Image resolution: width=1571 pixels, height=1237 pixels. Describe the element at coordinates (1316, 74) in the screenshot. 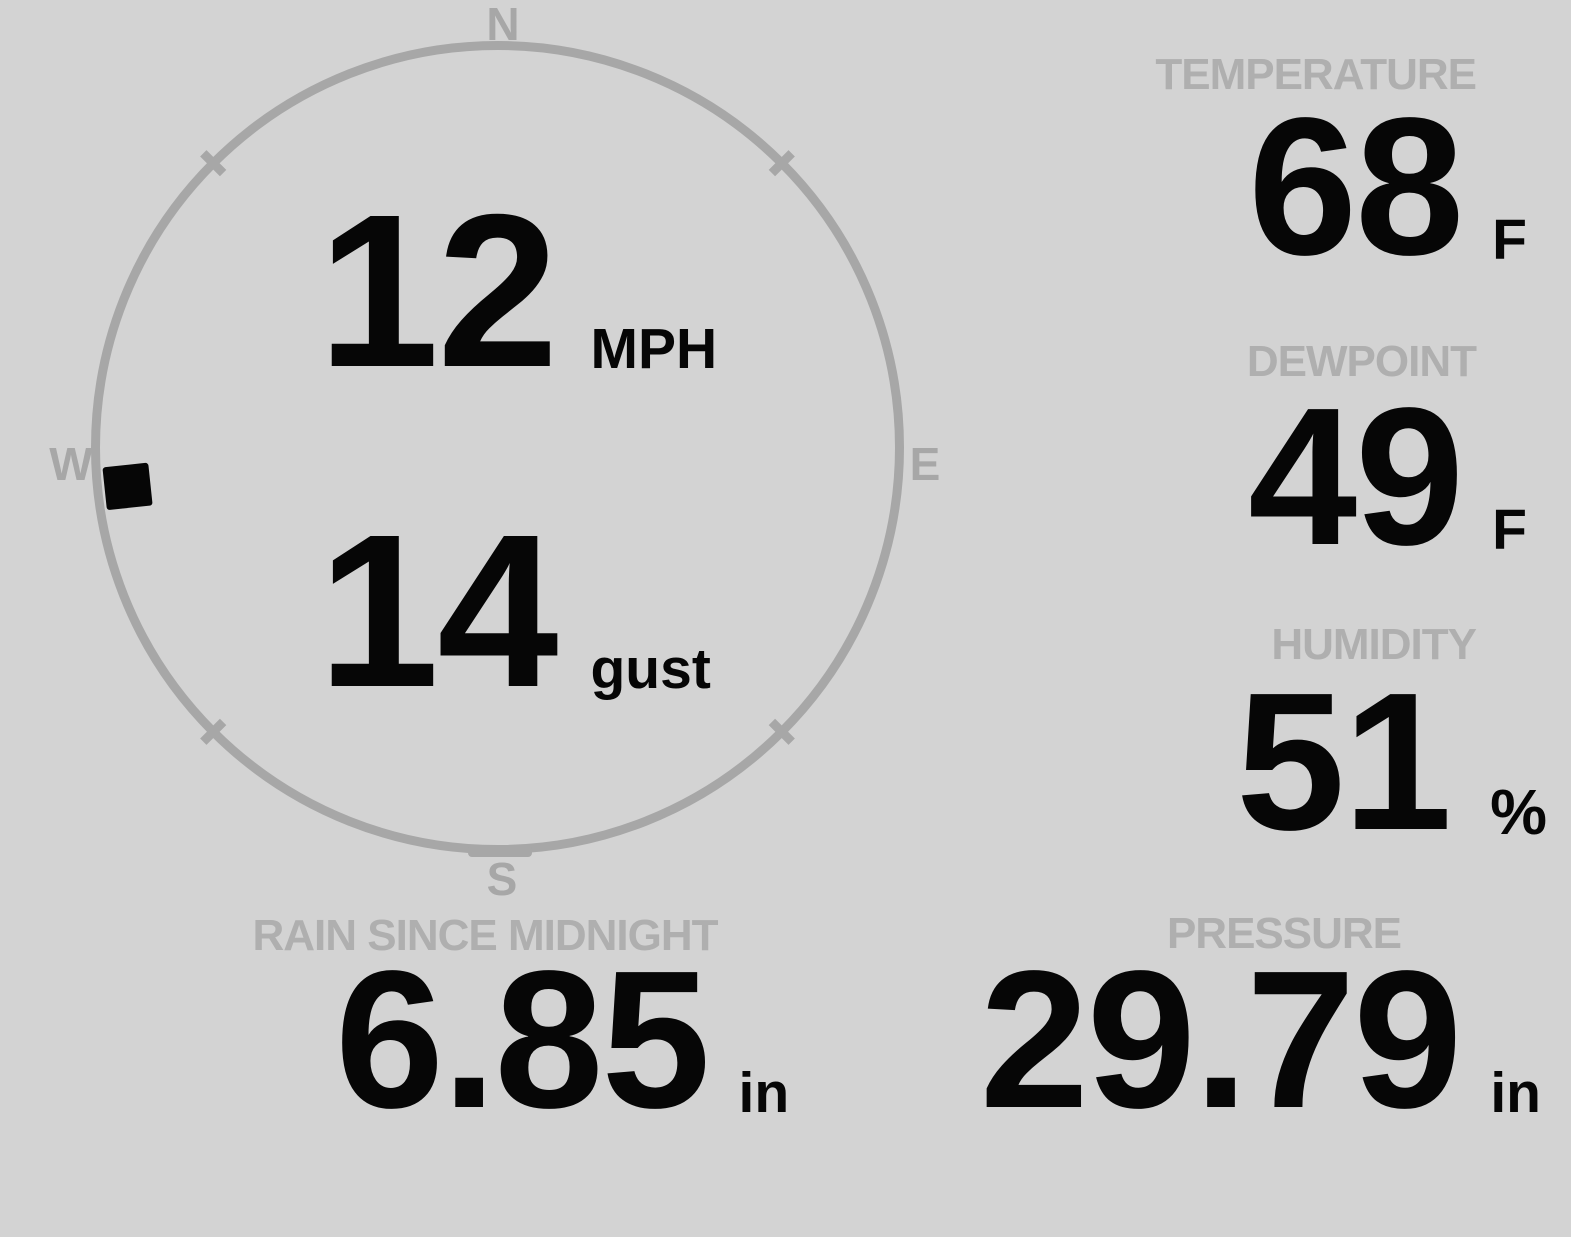

I see `temperature-label: TEMPERATURE` at that location.